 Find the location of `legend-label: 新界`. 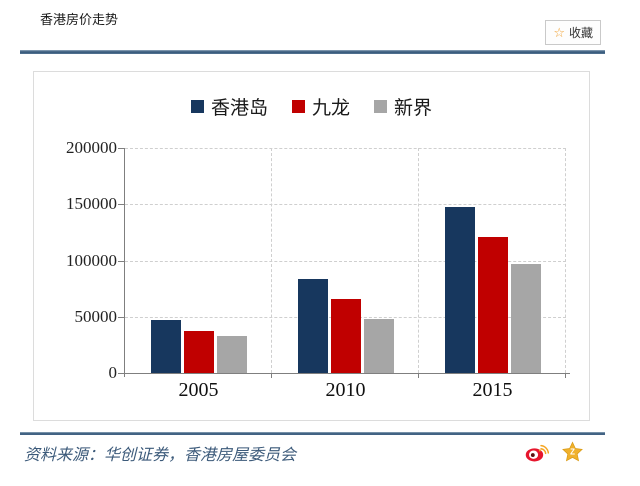

legend-label: 新界 is located at coordinates (413, 108).